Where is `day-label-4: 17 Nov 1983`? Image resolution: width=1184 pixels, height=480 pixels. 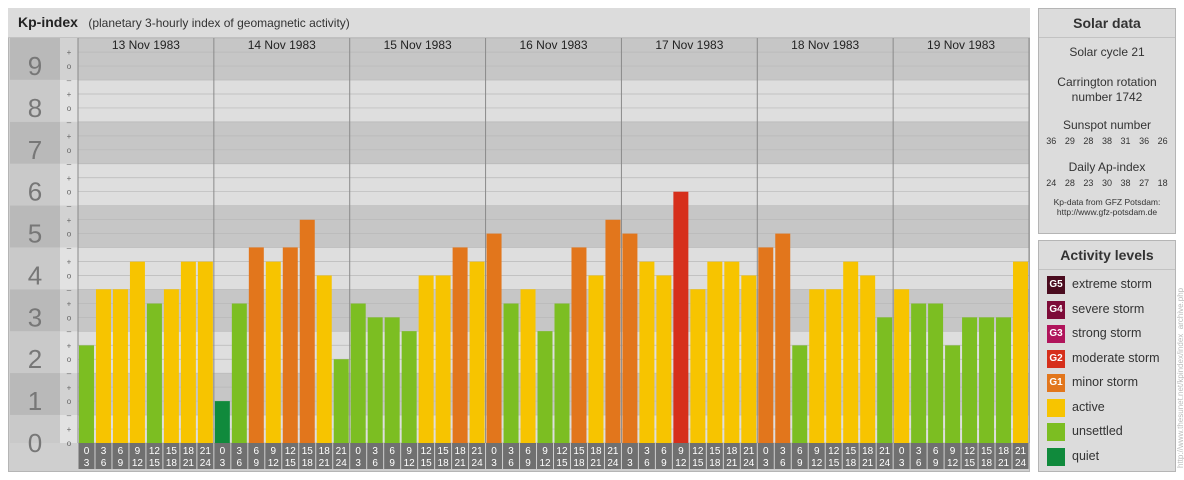
day-label-4: 17 Nov 1983 is located at coordinates (689, 45).